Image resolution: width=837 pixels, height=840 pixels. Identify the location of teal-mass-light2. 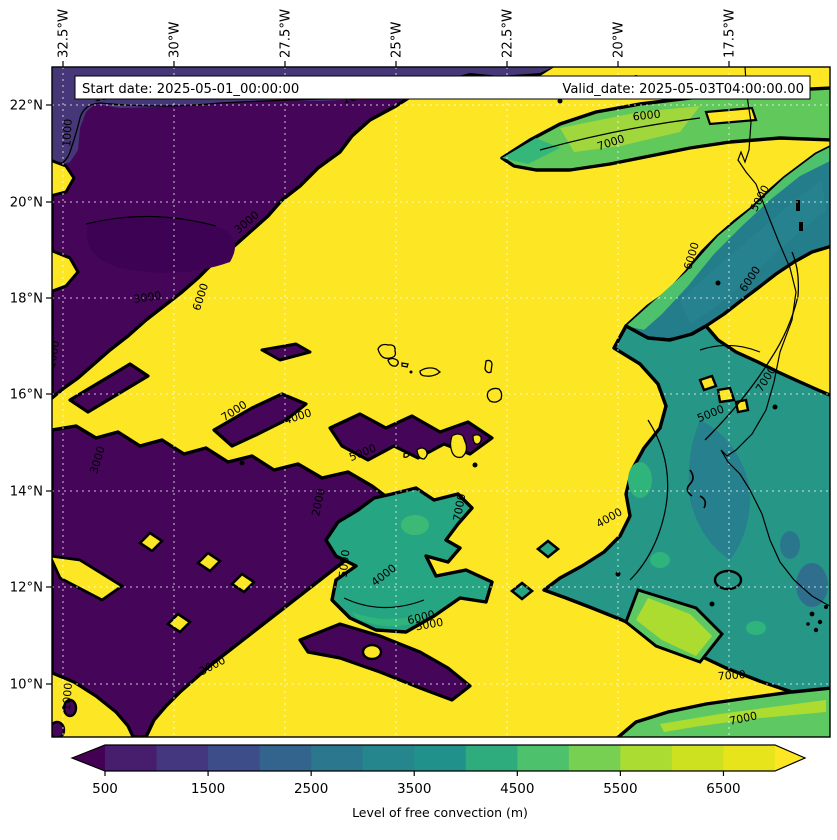
(660, 560).